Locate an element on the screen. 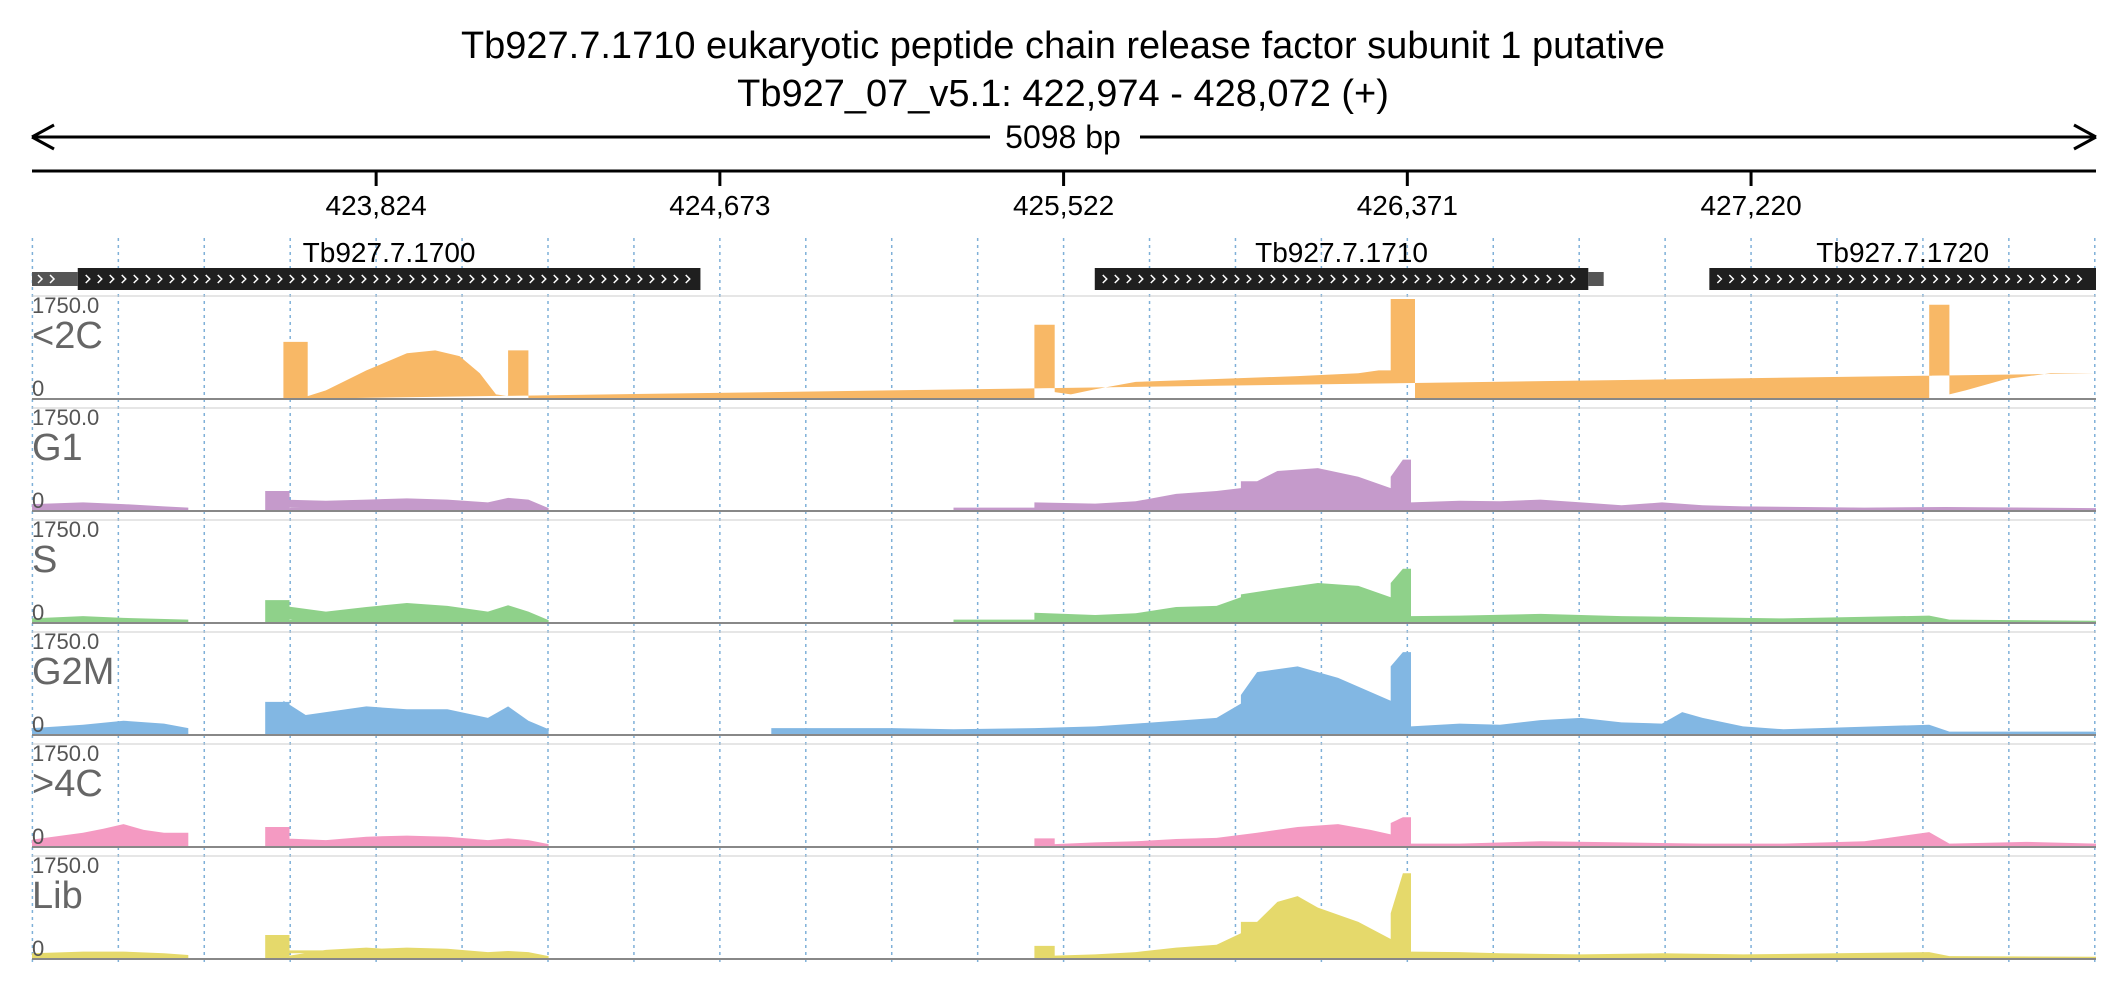  x-tick-label: 427,220 is located at coordinates (1750, 205).